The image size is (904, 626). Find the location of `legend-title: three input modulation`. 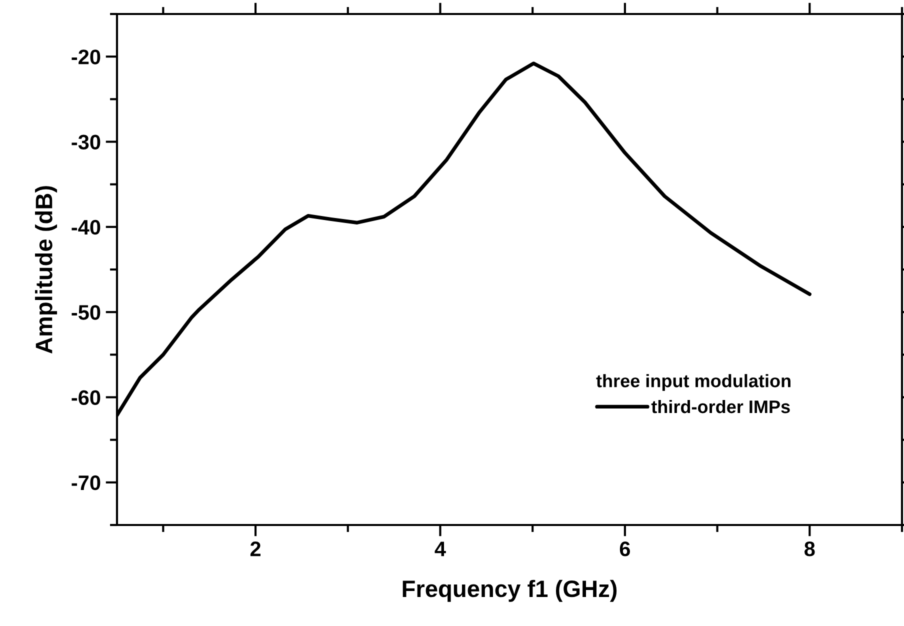

legend-title: three input modulation is located at coordinates (693, 382).